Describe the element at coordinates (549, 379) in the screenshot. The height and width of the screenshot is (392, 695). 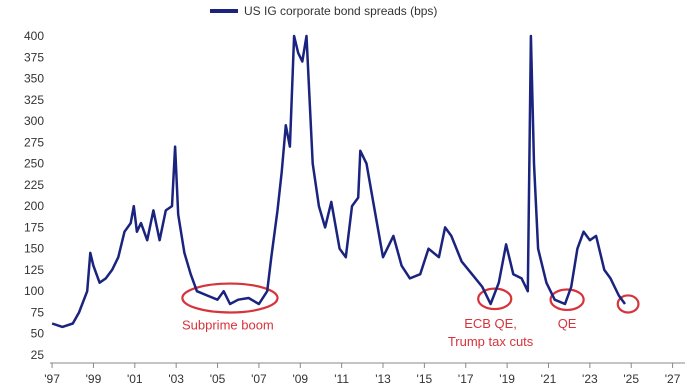
I see `x-tick-label: '21` at that location.